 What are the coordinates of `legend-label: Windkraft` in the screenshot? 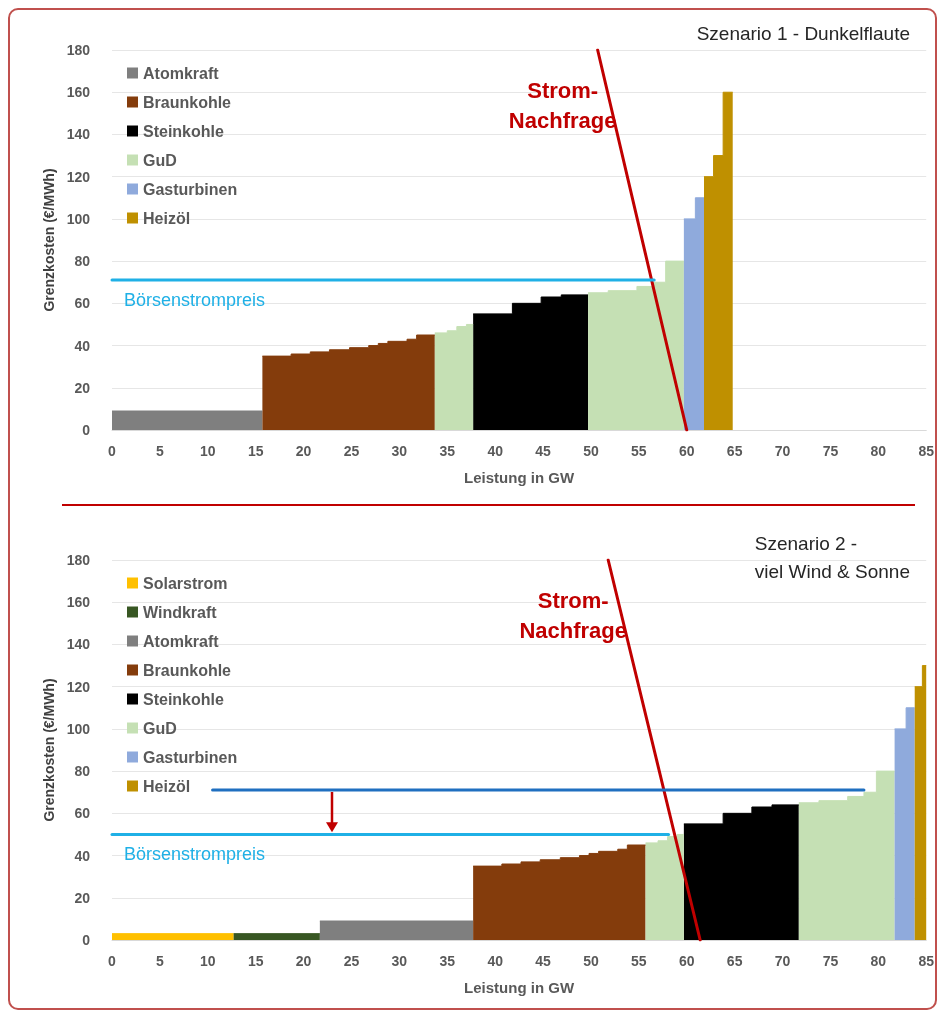 It's located at (180, 612).